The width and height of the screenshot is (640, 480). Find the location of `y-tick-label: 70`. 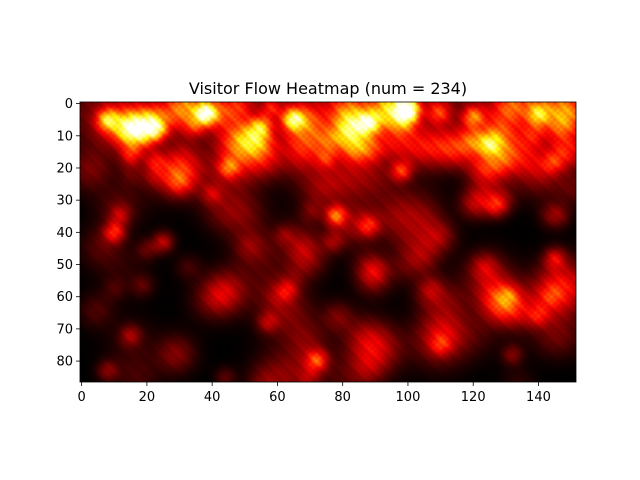

y-tick-label: 70 is located at coordinates (64, 329).